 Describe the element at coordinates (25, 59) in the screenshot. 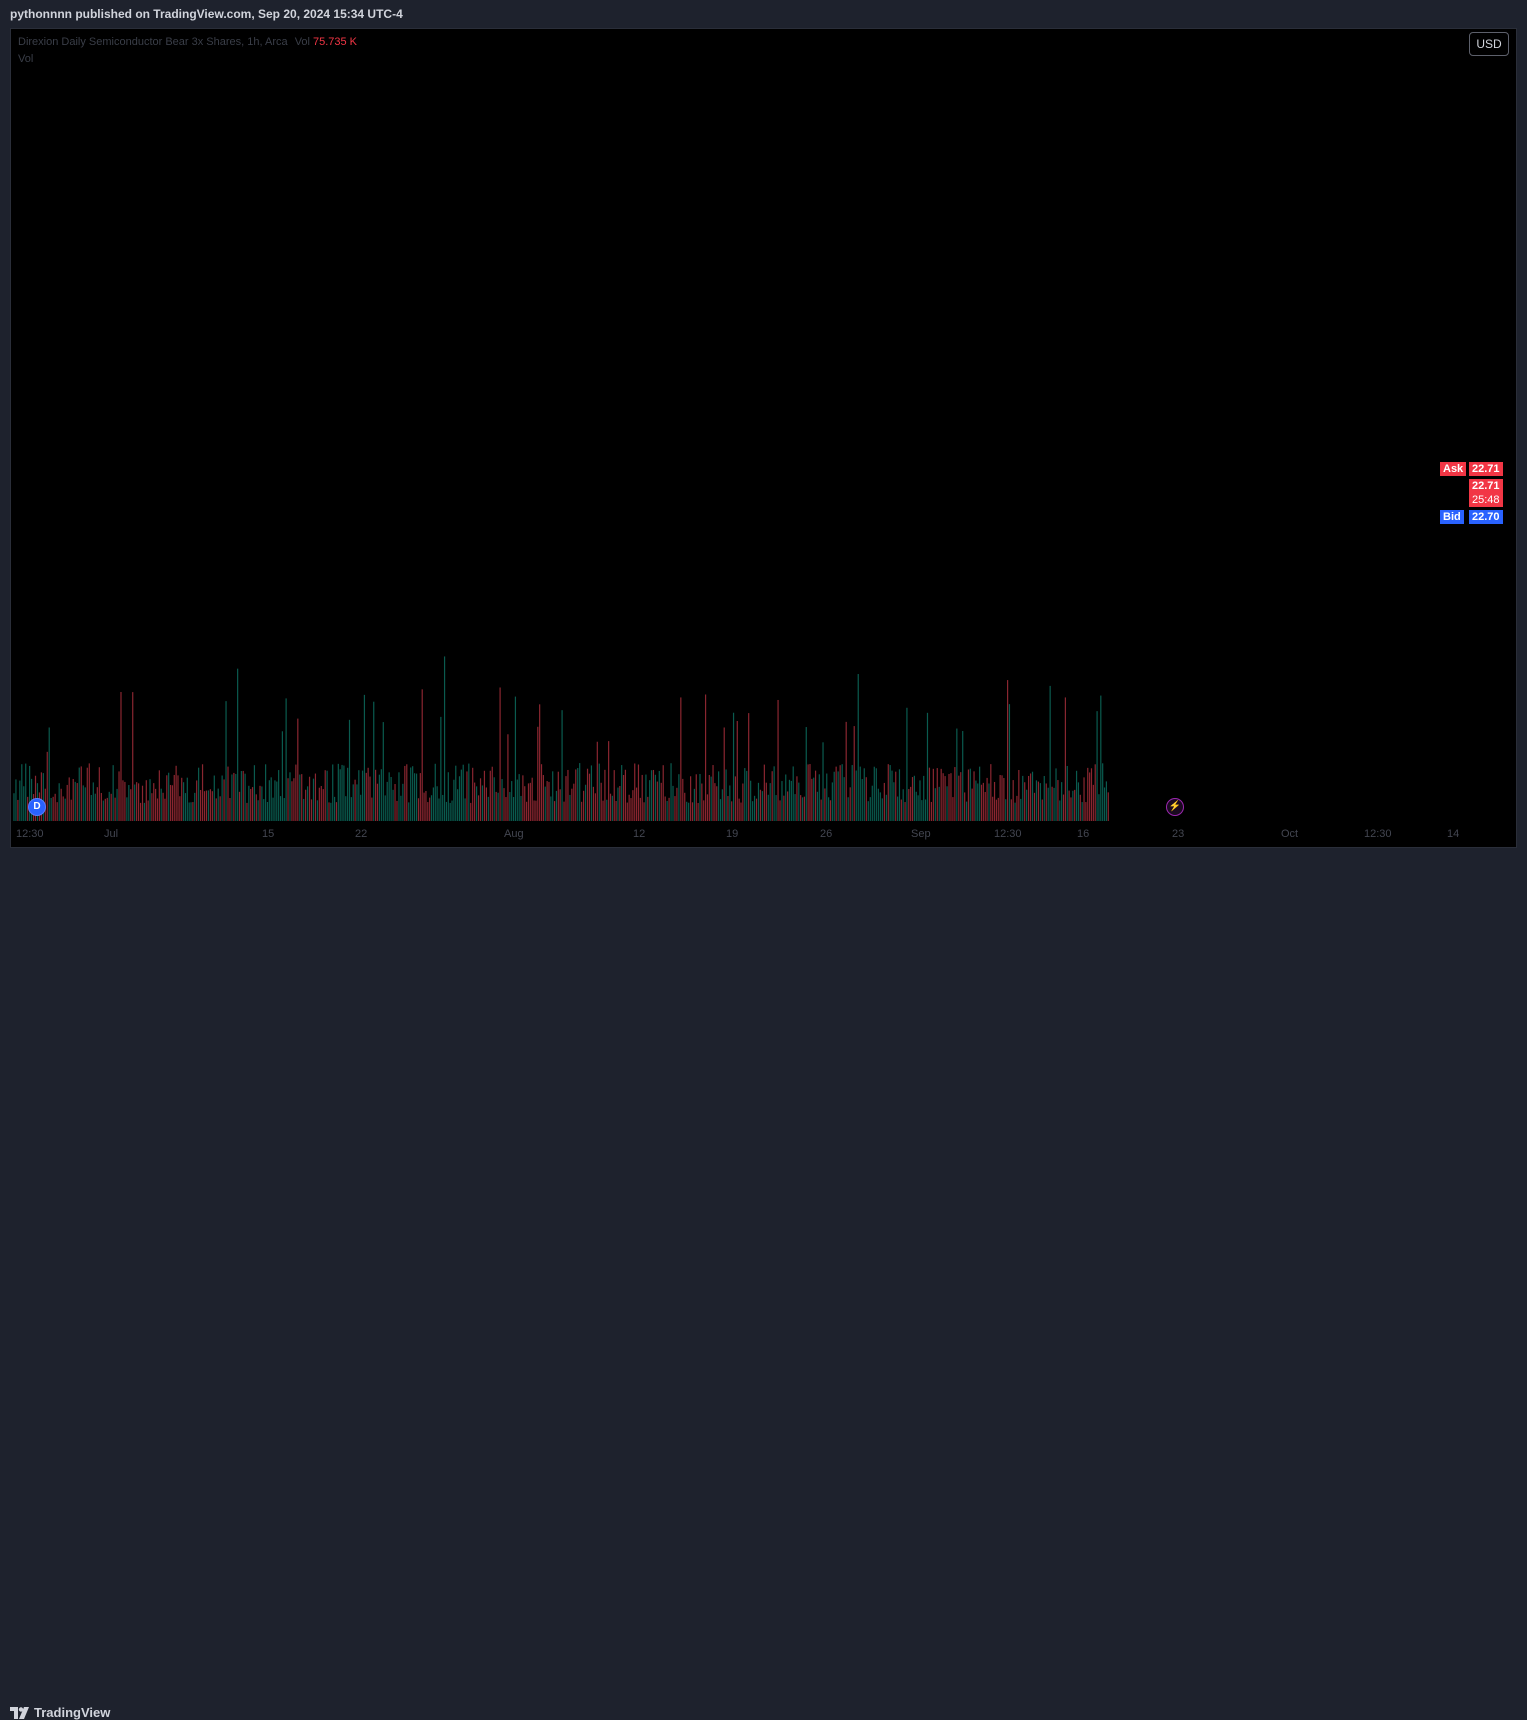

I see `vol-indicator-legend: Vol` at that location.